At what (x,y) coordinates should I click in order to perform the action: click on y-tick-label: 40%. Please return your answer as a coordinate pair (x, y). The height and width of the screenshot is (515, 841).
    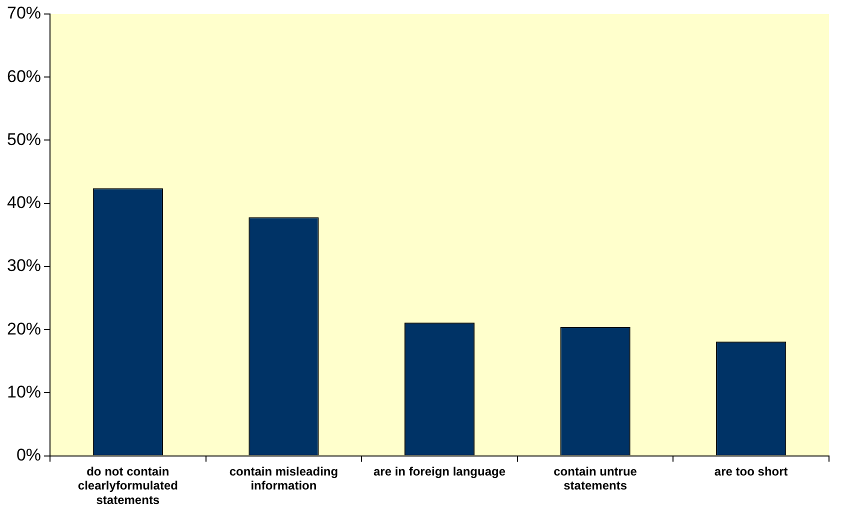
    Looking at the image, I should click on (24, 202).